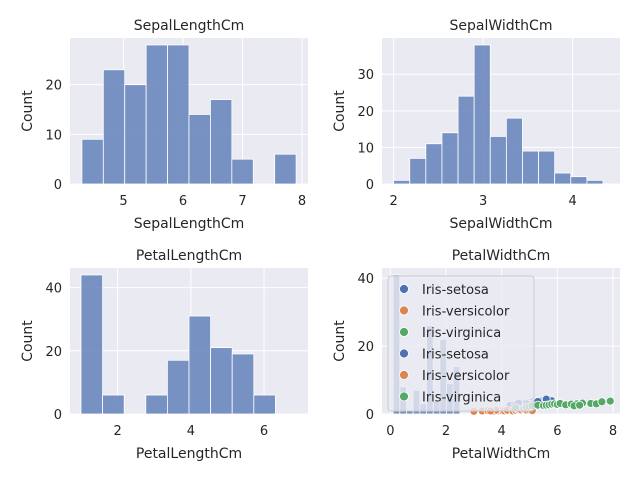 The height and width of the screenshot is (480, 640). What do you see at coordinates (242, 201) in the screenshot?
I see `x-tick-label: 7` at bounding box center [242, 201].